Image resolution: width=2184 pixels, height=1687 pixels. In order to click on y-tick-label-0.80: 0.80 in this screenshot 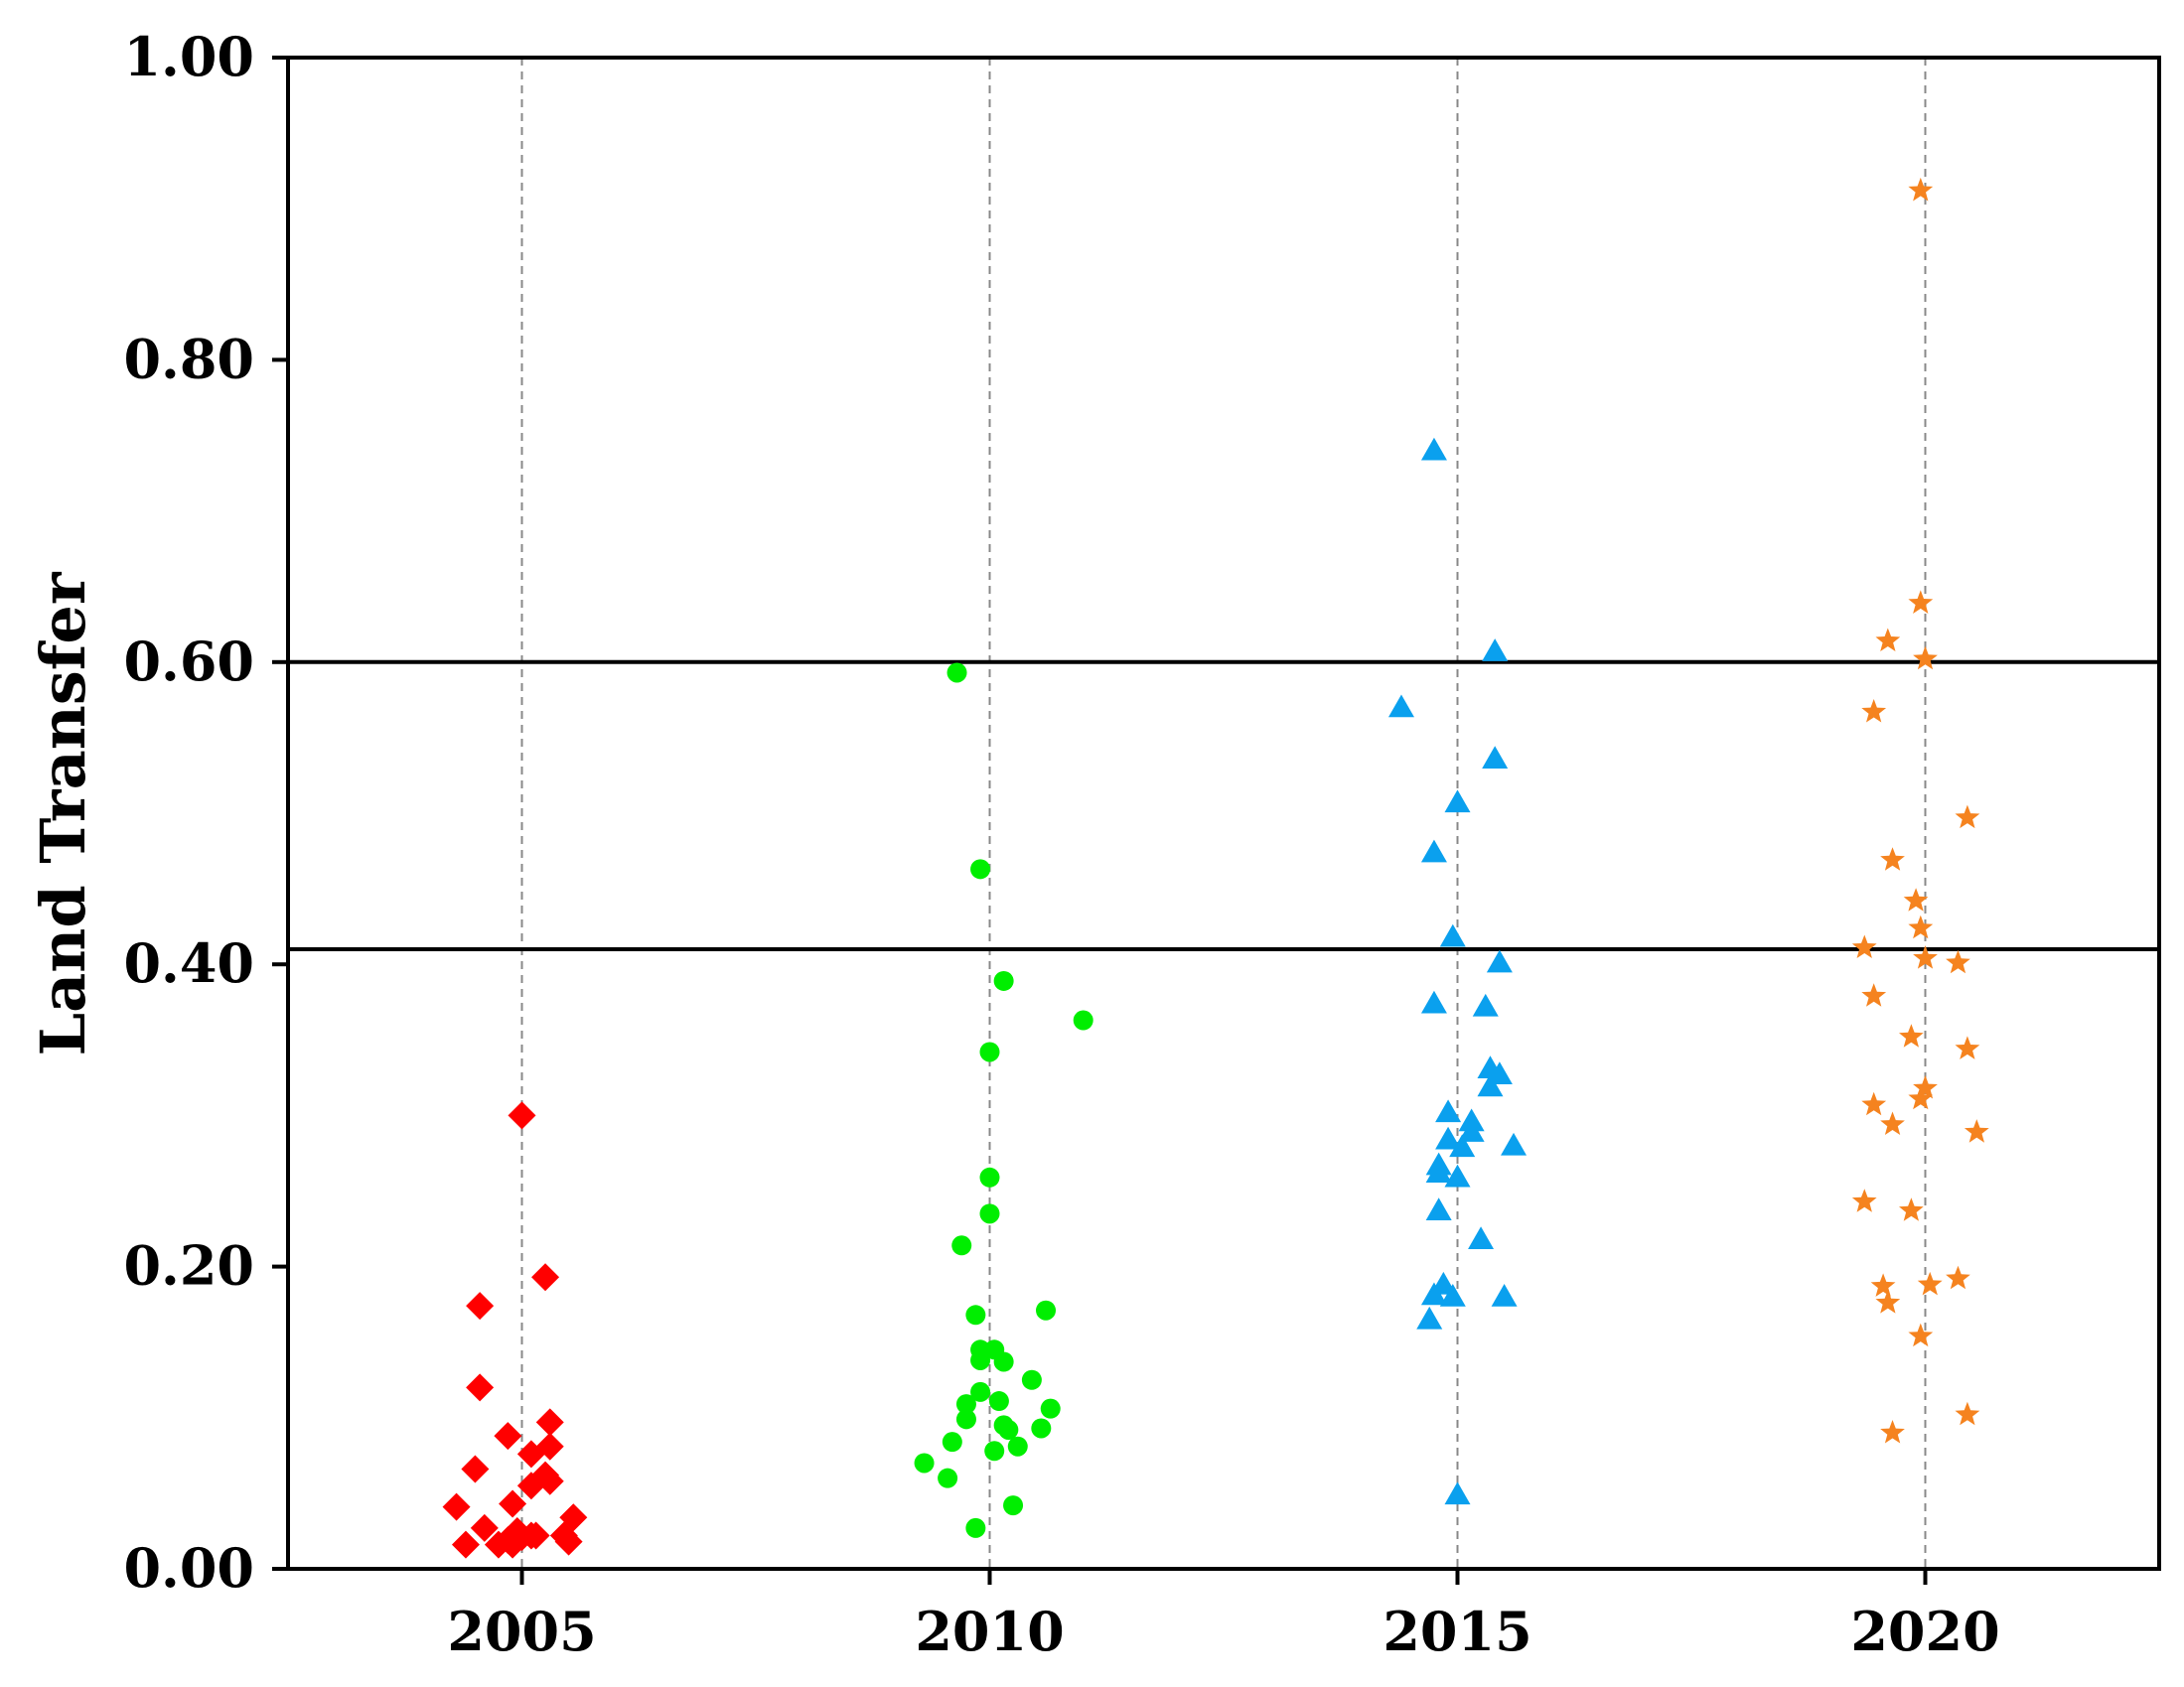, I will do `click(188, 358)`.